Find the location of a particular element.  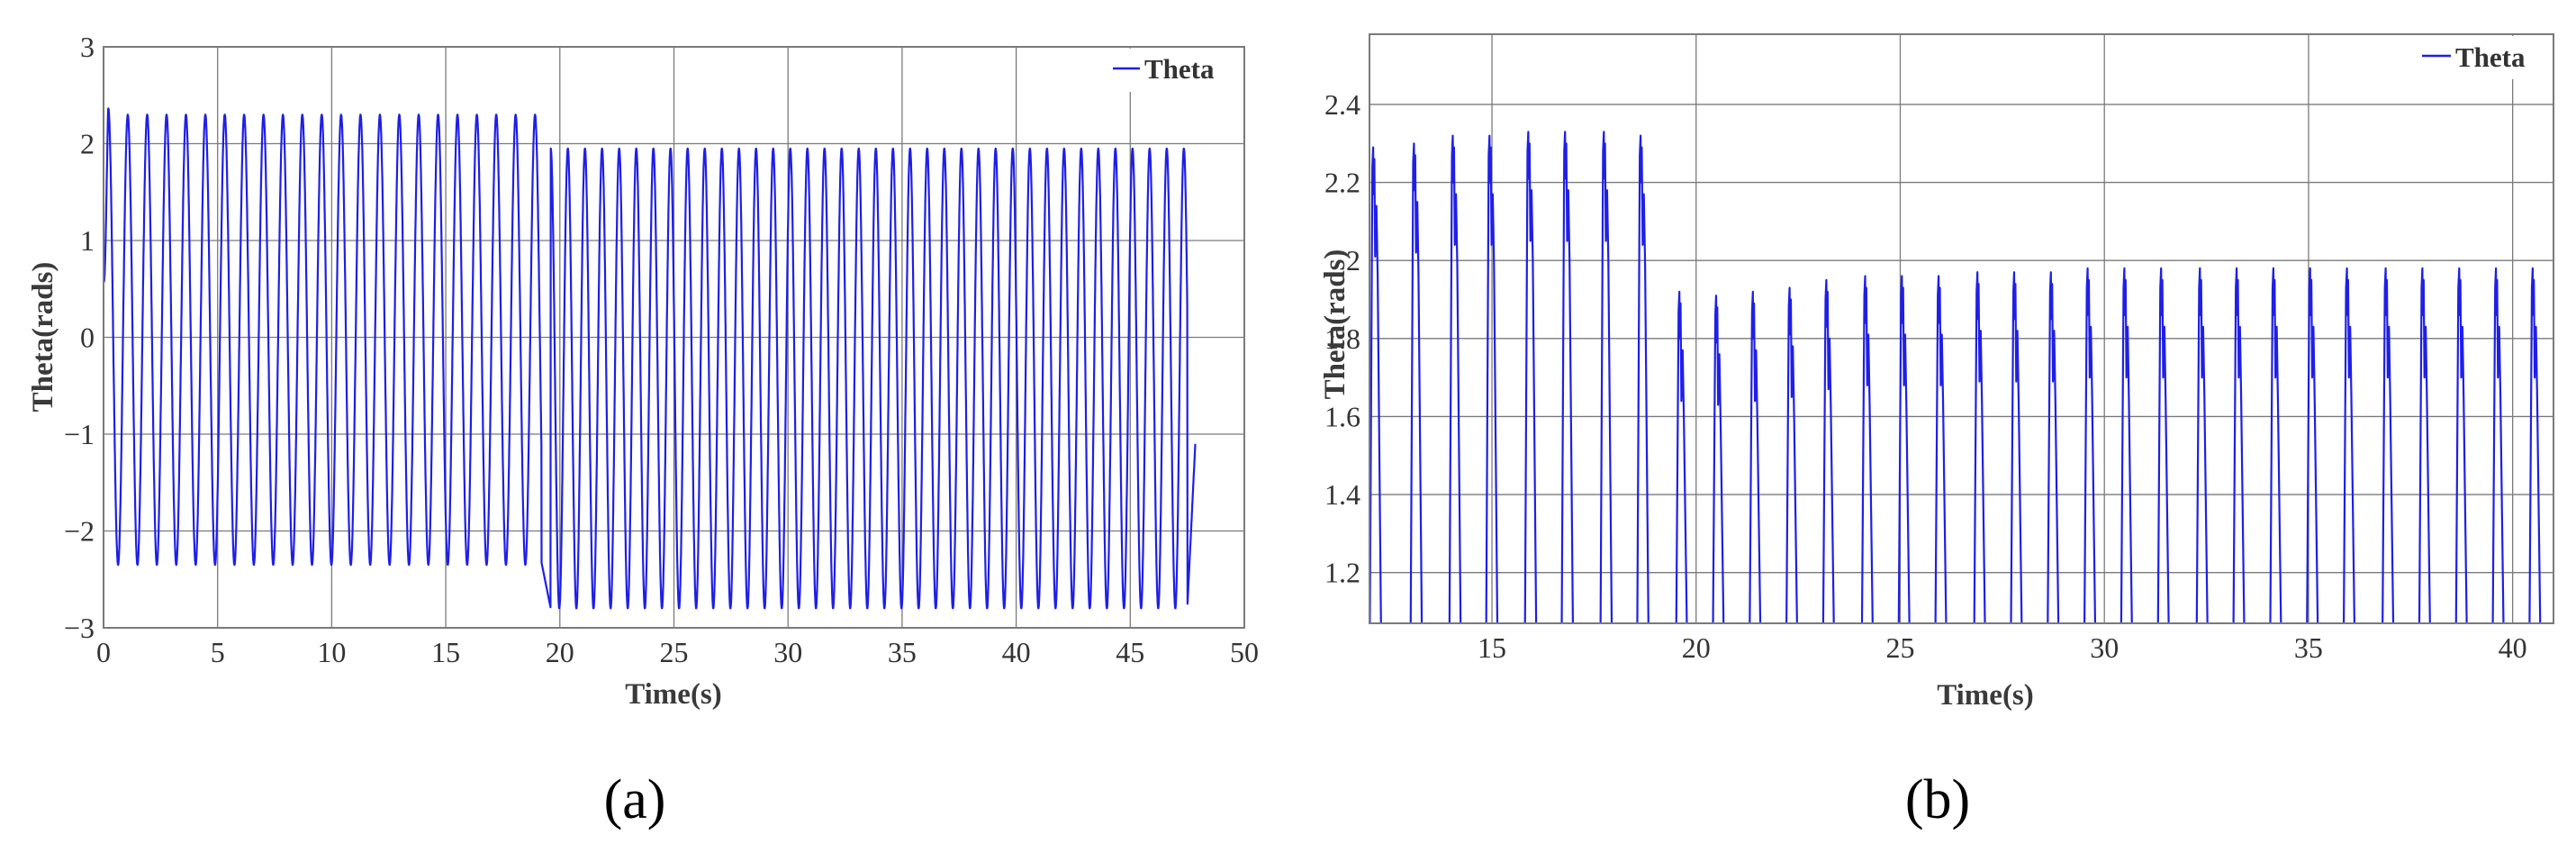

legend-a: Theta is located at coordinates (1175, 71).